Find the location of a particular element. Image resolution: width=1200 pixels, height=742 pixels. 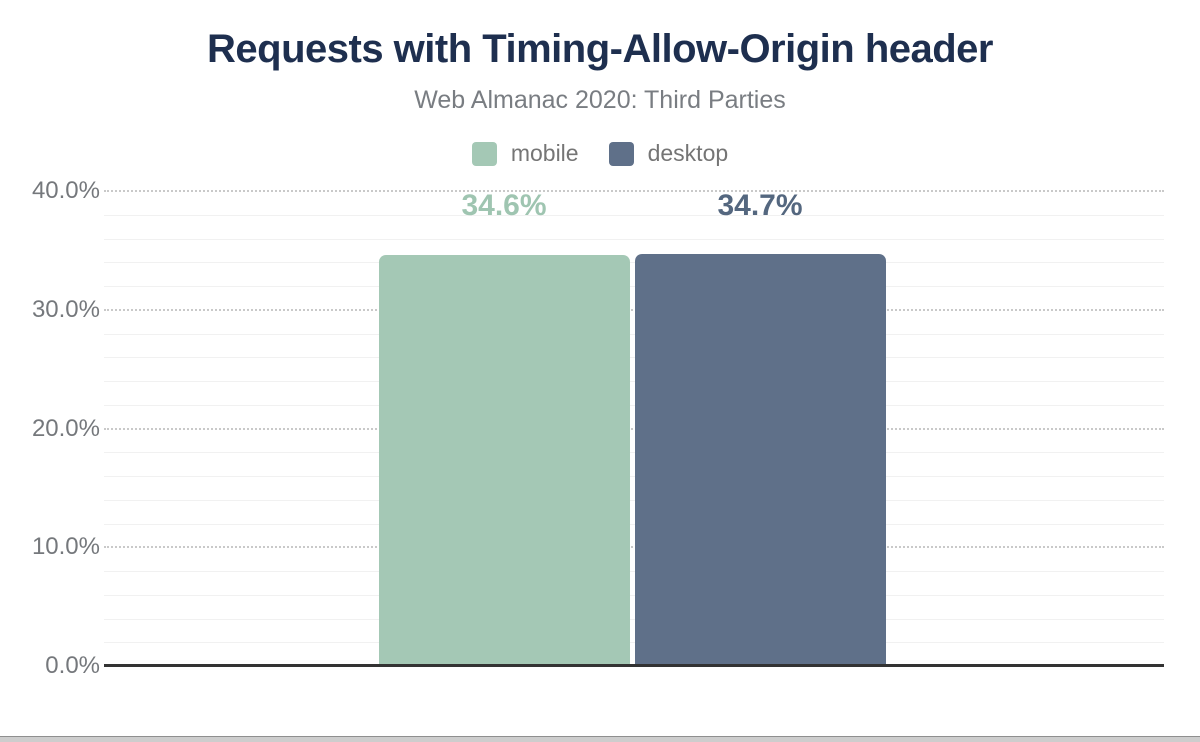

chart-subtitle: Web Almanac 2020: Third Parties is located at coordinates (600, 100).